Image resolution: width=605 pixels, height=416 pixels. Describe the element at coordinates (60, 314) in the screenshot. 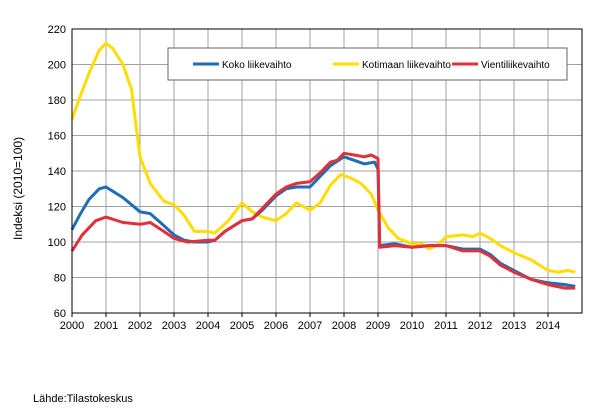

I see `y-tick-label: 60` at that location.